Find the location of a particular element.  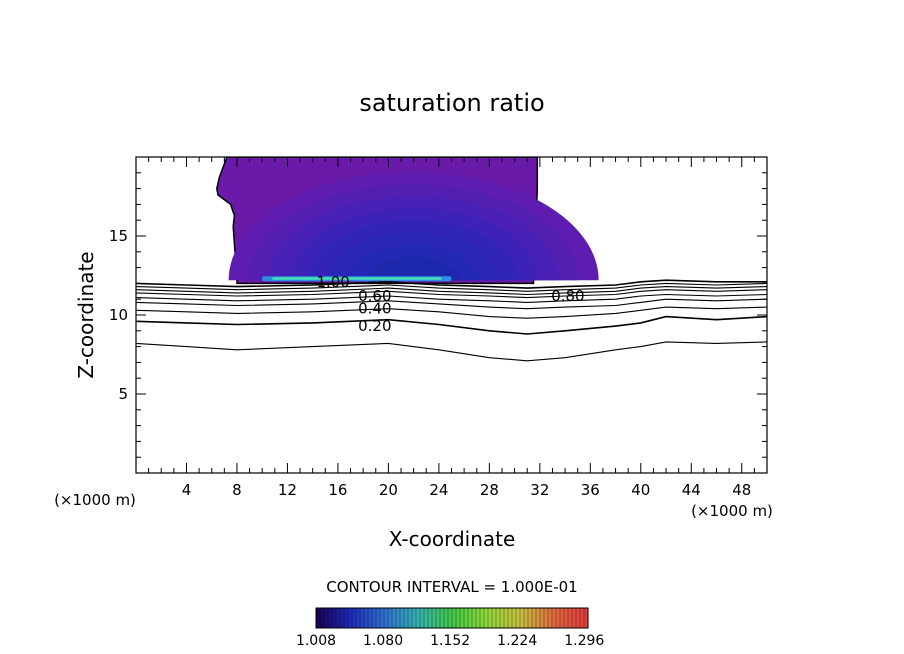

contour-line-0.6 is located at coordinates (451, 294).